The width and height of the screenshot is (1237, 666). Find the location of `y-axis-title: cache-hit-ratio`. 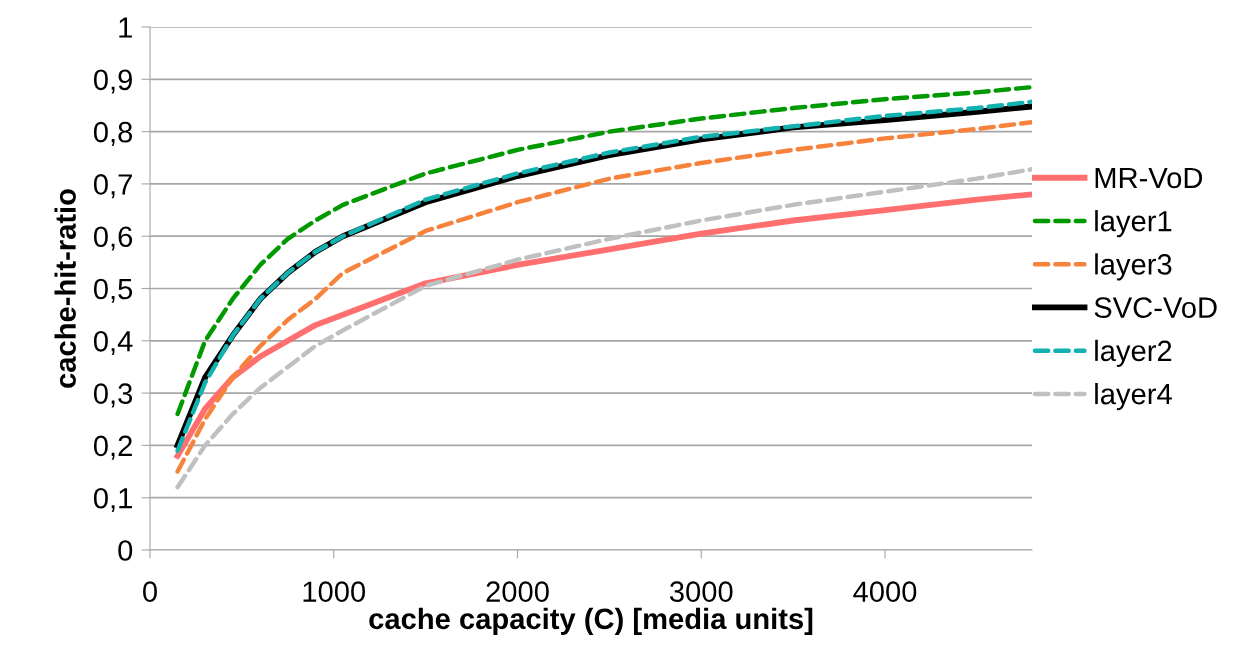

y-axis-title: cache-hit-ratio is located at coordinates (65, 288).